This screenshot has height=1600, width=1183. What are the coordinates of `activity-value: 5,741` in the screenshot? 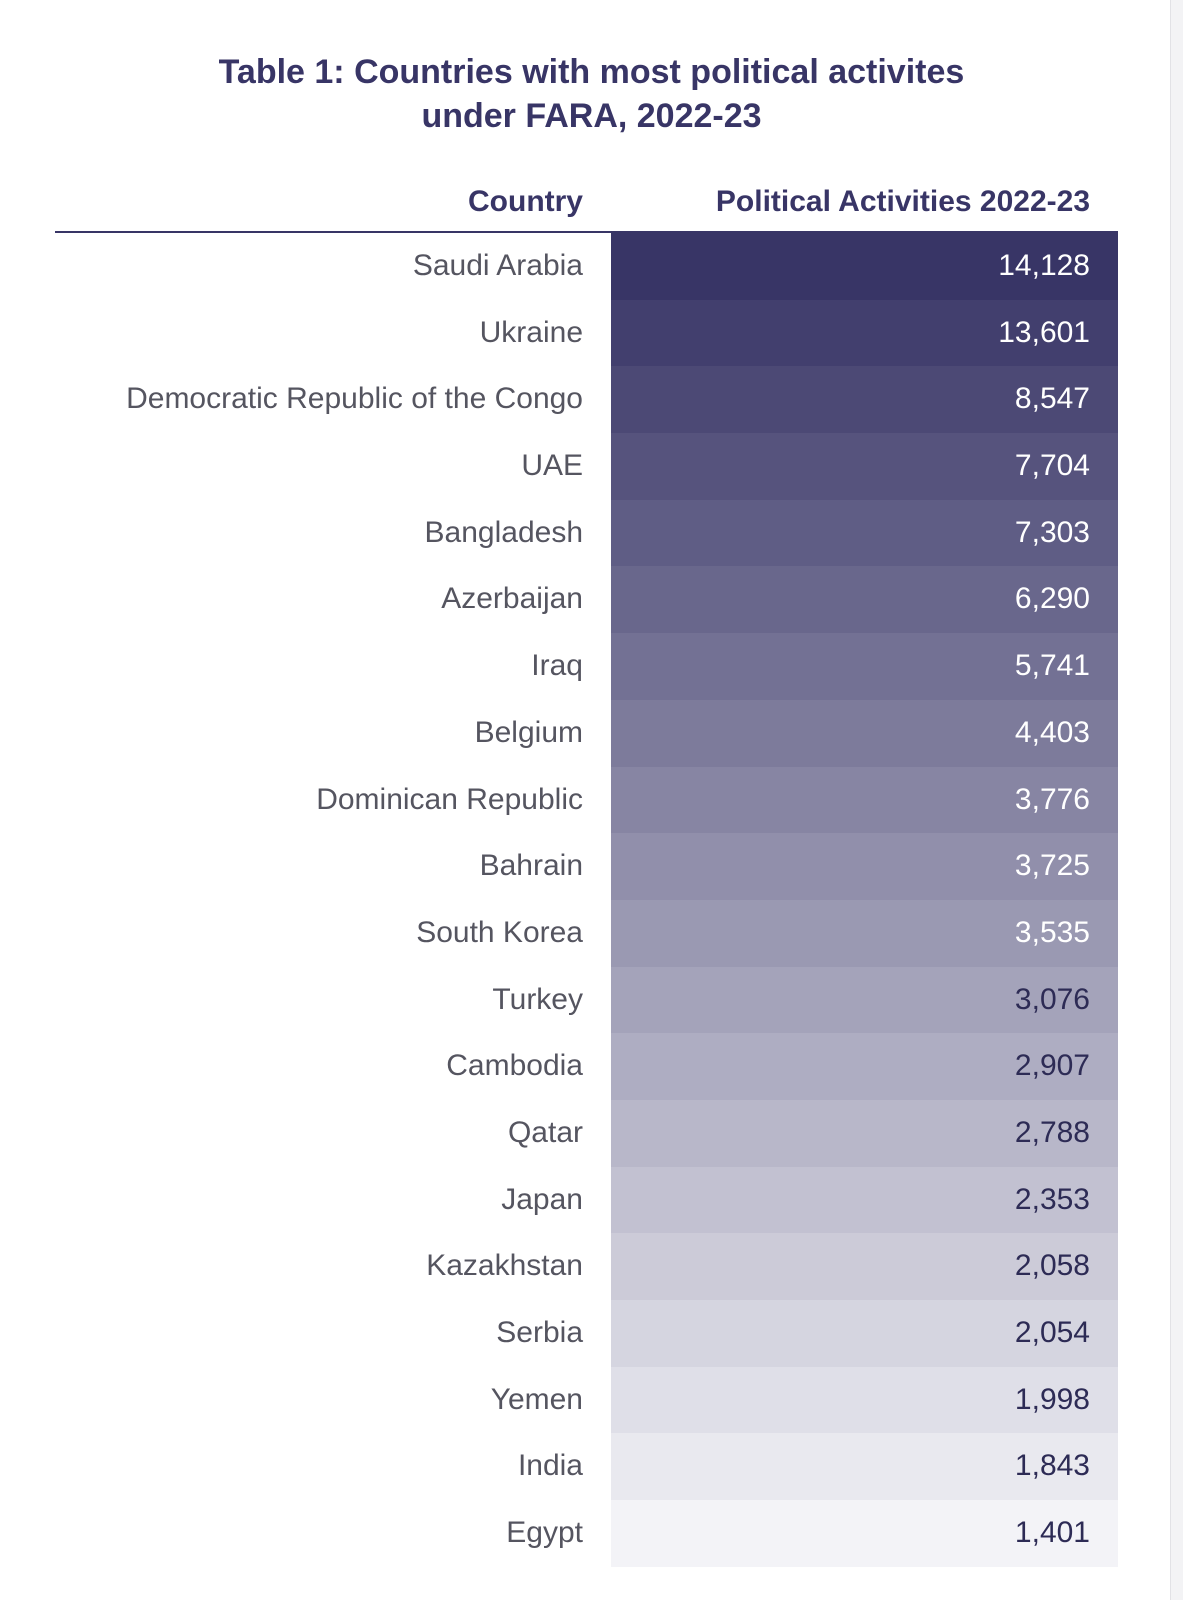 It's located at (1052, 666).